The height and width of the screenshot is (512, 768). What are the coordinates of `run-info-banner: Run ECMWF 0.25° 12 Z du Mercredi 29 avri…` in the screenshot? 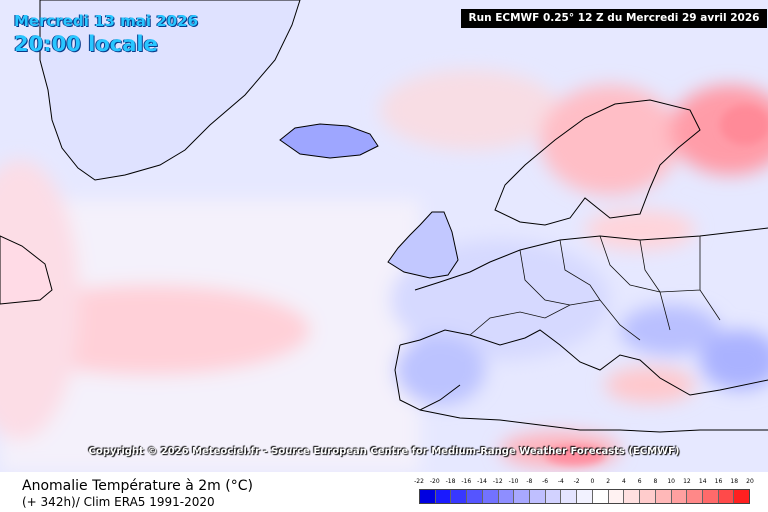 It's located at (614, 18).